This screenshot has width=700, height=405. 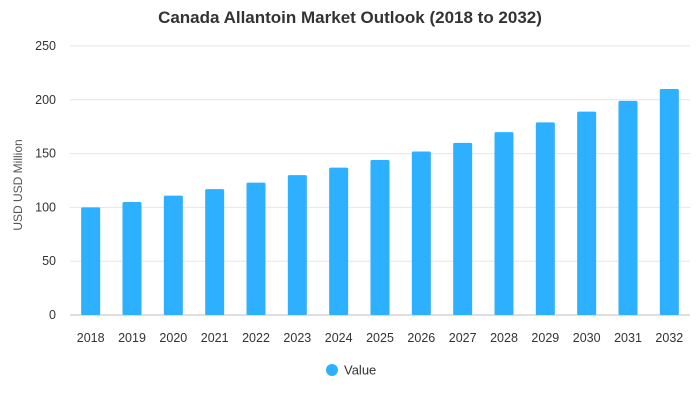 I want to click on bar-2019, so click(x=132, y=258).